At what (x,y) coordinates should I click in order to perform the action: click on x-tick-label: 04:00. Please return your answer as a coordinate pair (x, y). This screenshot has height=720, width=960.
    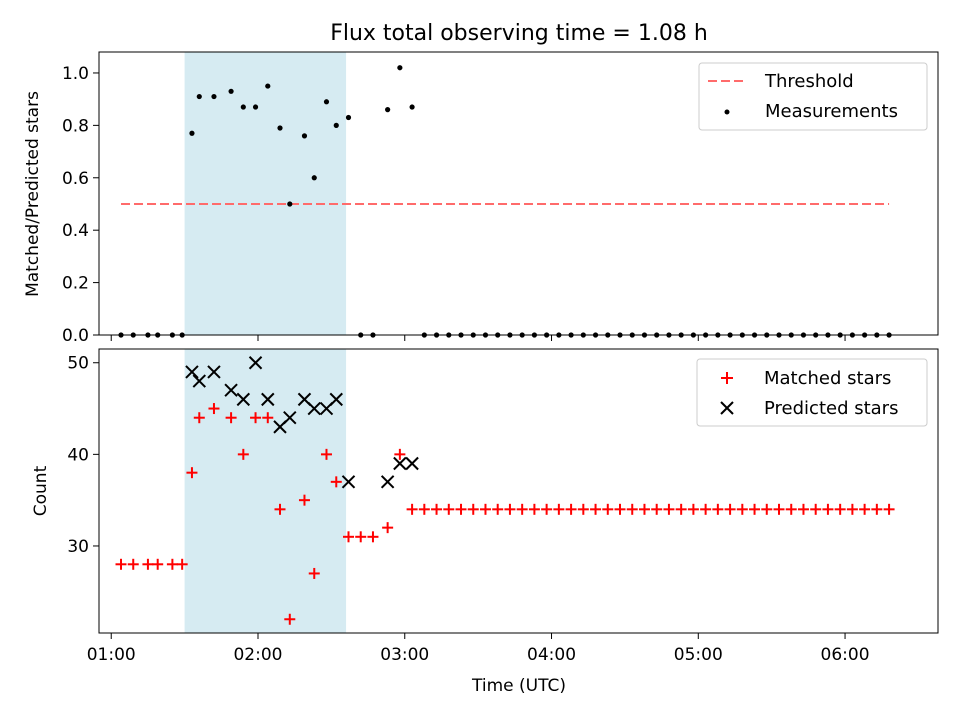
    Looking at the image, I should click on (551, 655).